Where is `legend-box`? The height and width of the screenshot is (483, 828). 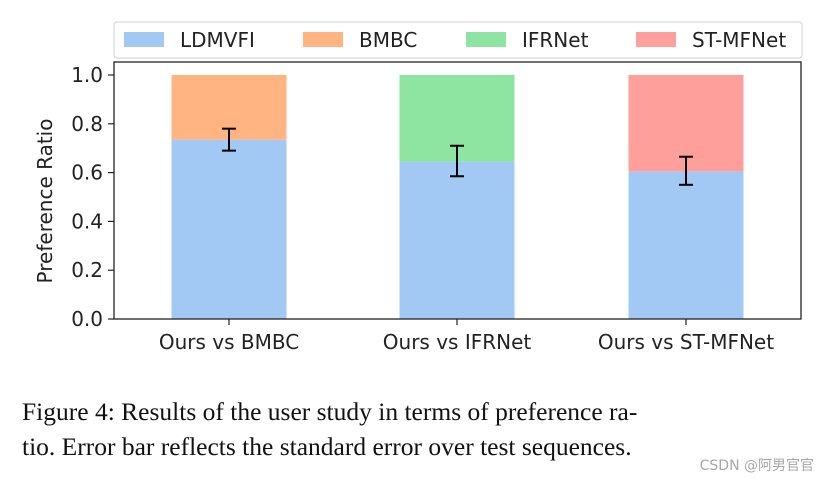 legend-box is located at coordinates (458, 40).